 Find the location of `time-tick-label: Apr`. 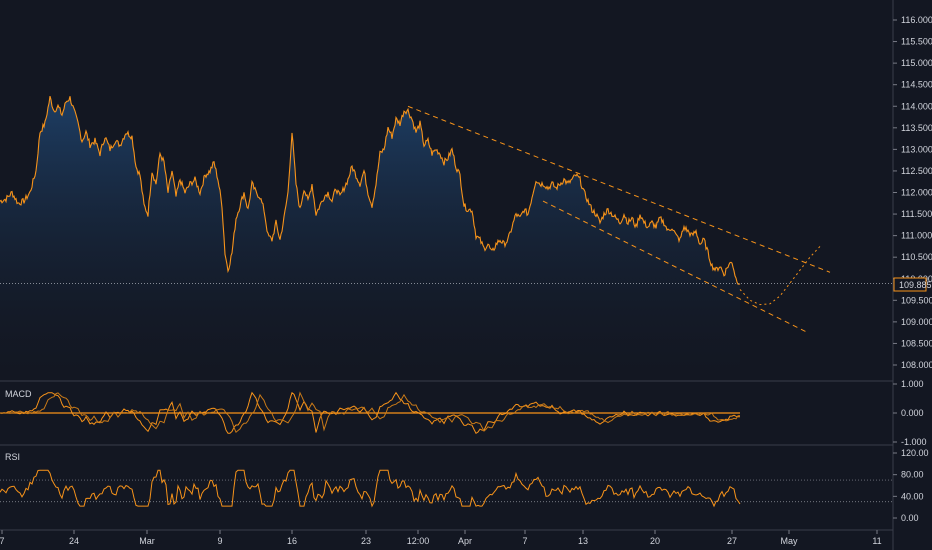

time-tick-label: Apr is located at coordinates (465, 541).